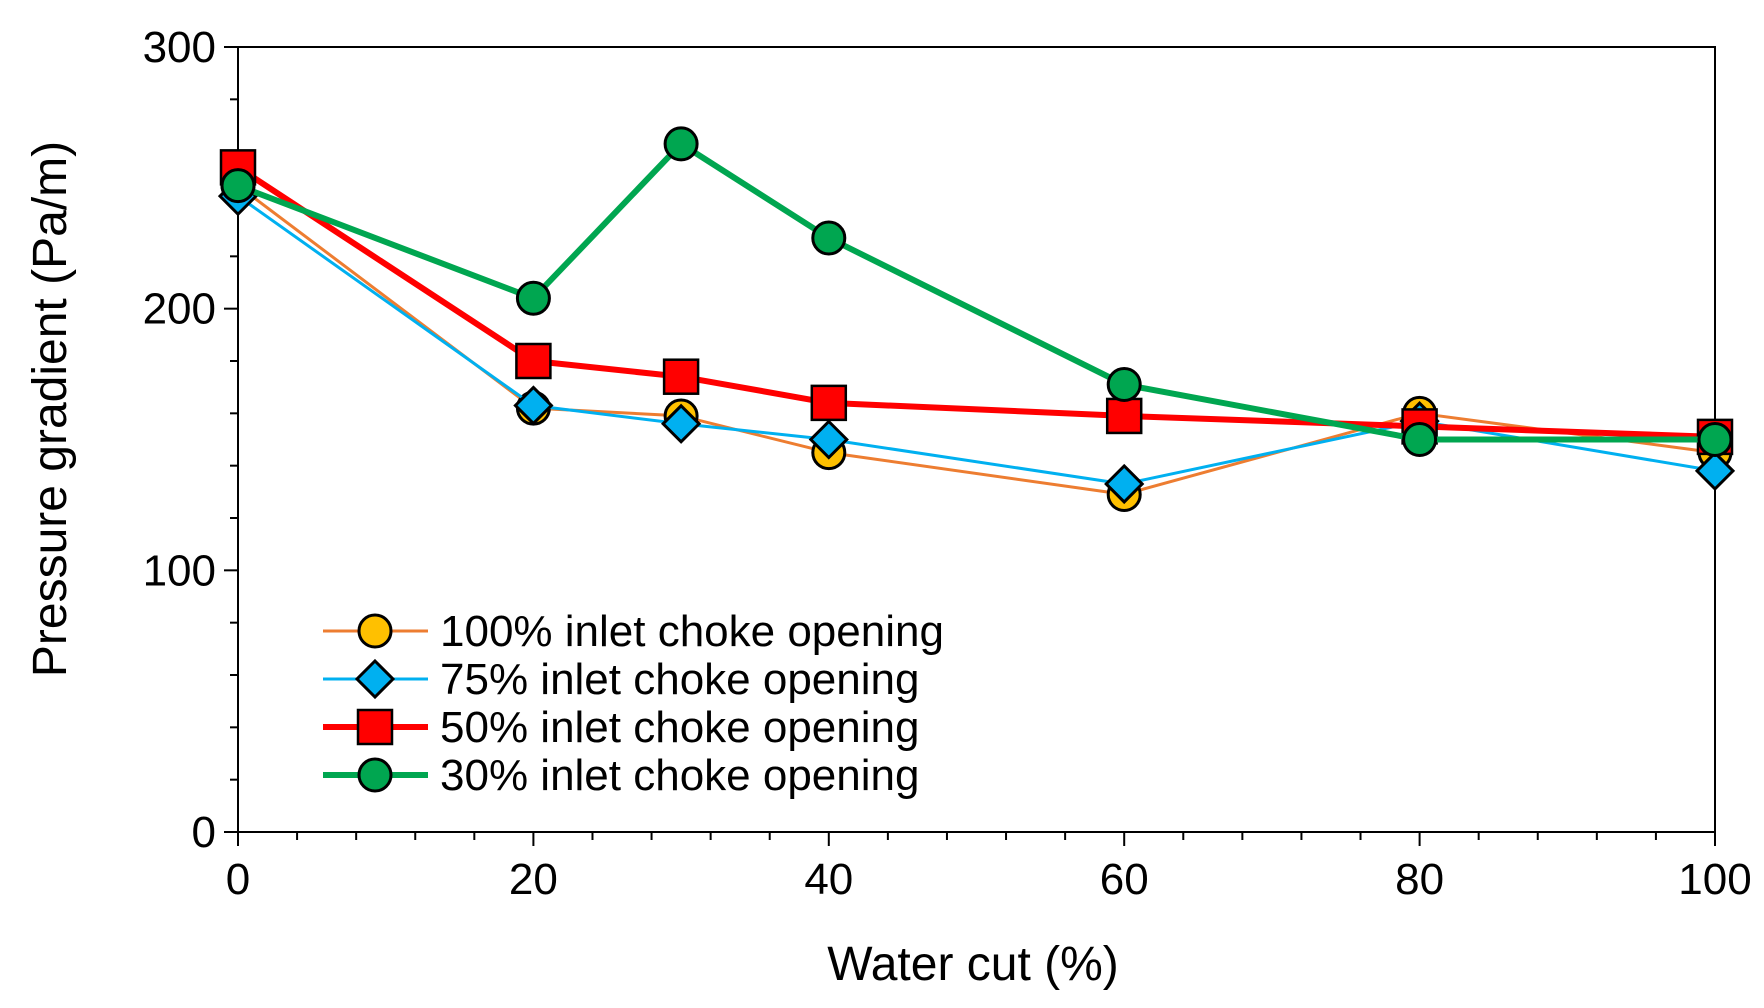 Image resolution: width=1764 pixels, height=1008 pixels. Describe the element at coordinates (179, 570) in the screenshot. I see `y-tick-label: 100` at that location.